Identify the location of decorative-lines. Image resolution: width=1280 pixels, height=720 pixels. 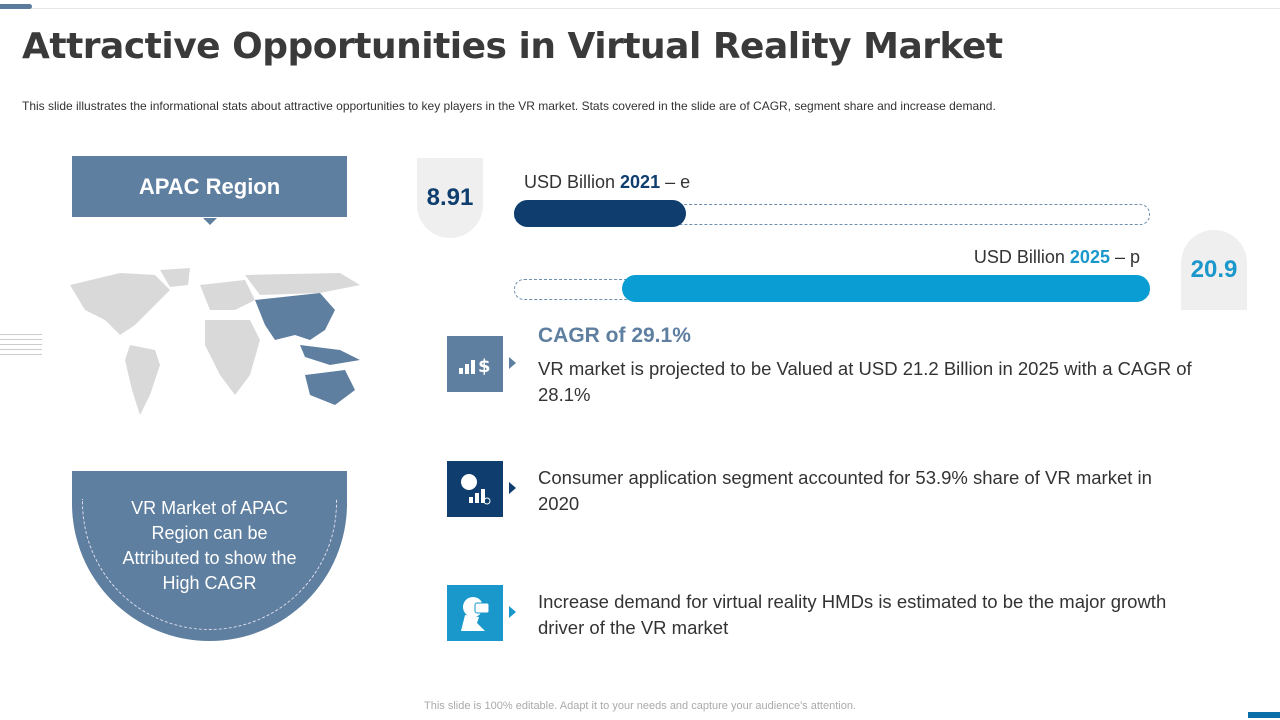
(21, 346).